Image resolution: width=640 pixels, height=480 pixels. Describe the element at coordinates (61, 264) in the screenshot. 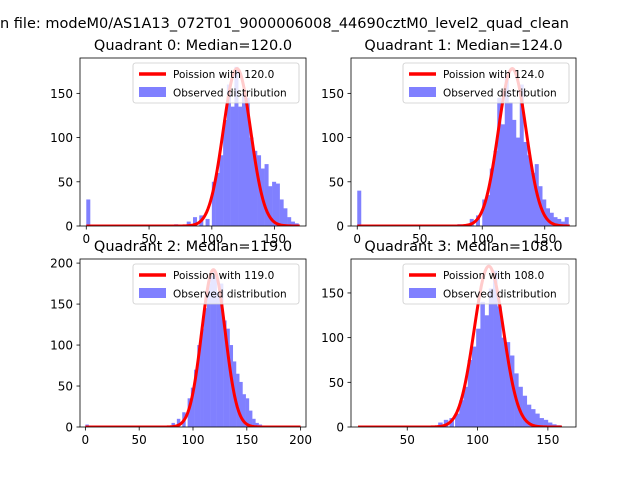

I see `y-tick-label: 200` at that location.